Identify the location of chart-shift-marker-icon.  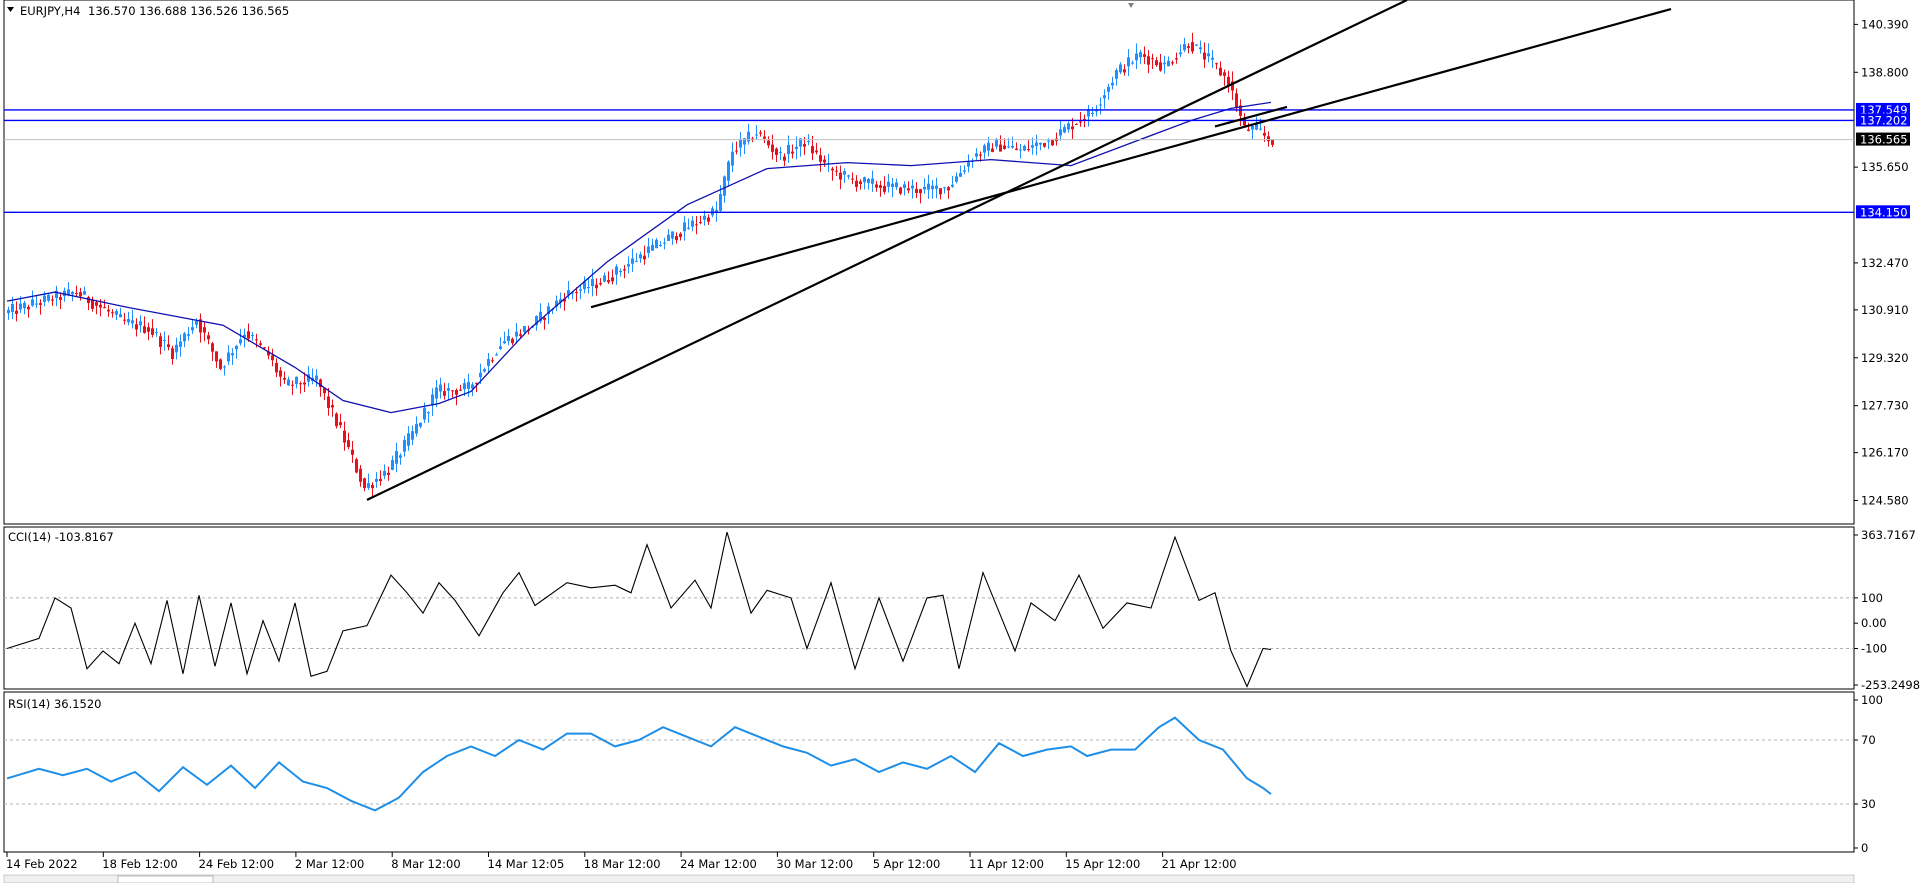
(1131, 5).